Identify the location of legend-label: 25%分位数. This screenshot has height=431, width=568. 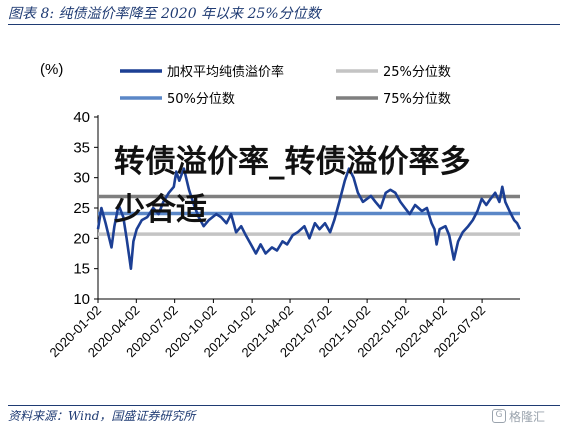
(417, 72).